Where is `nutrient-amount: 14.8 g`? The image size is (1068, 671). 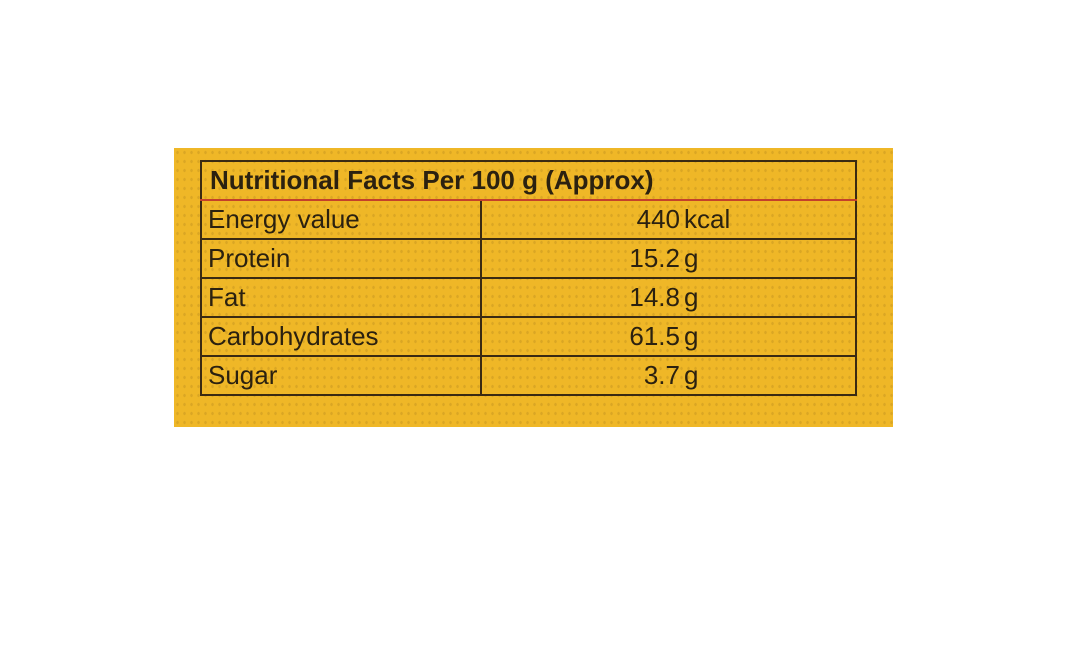 nutrient-amount: 14.8 g is located at coordinates (668, 297).